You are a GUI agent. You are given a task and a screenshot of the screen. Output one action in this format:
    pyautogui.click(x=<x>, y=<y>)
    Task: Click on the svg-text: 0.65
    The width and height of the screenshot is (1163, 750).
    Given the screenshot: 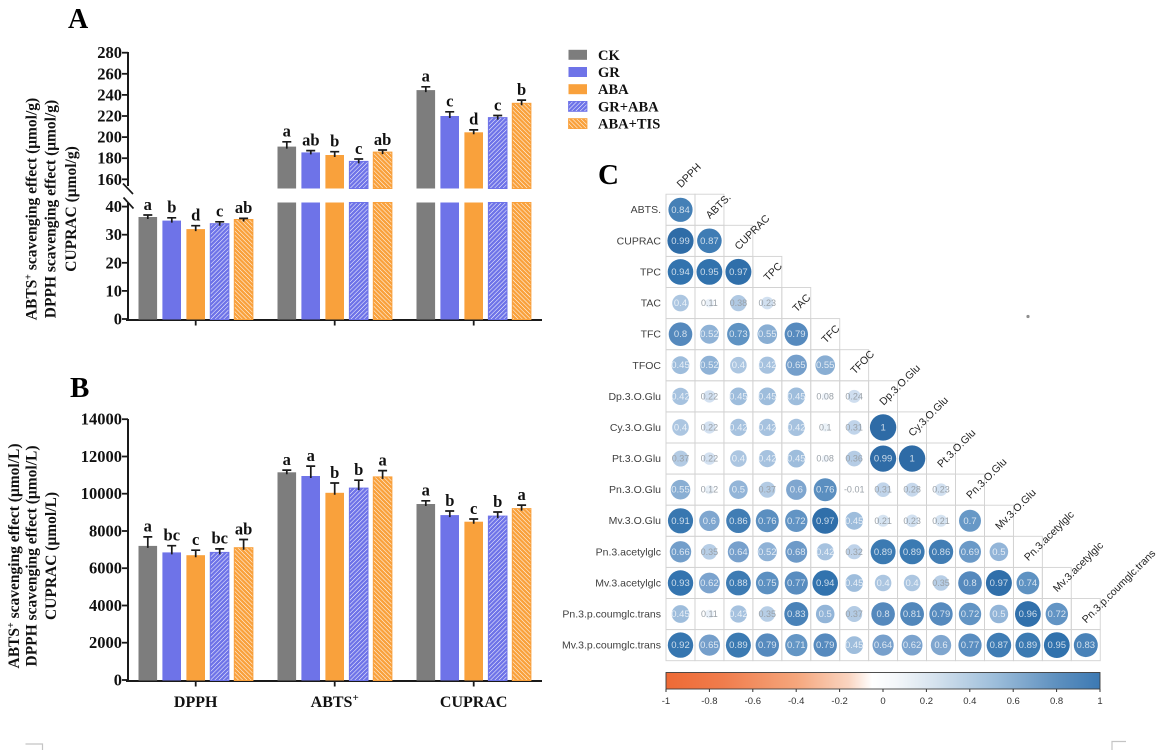 What is the action you would take?
    pyautogui.click(x=709, y=645)
    